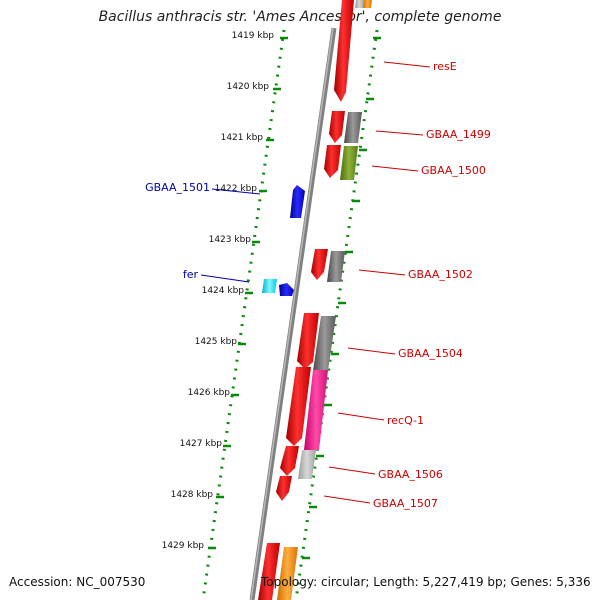  What do you see at coordinates (192, 495) in the screenshot?
I see `tick-label-1428: 1428 kbp` at bounding box center [192, 495].